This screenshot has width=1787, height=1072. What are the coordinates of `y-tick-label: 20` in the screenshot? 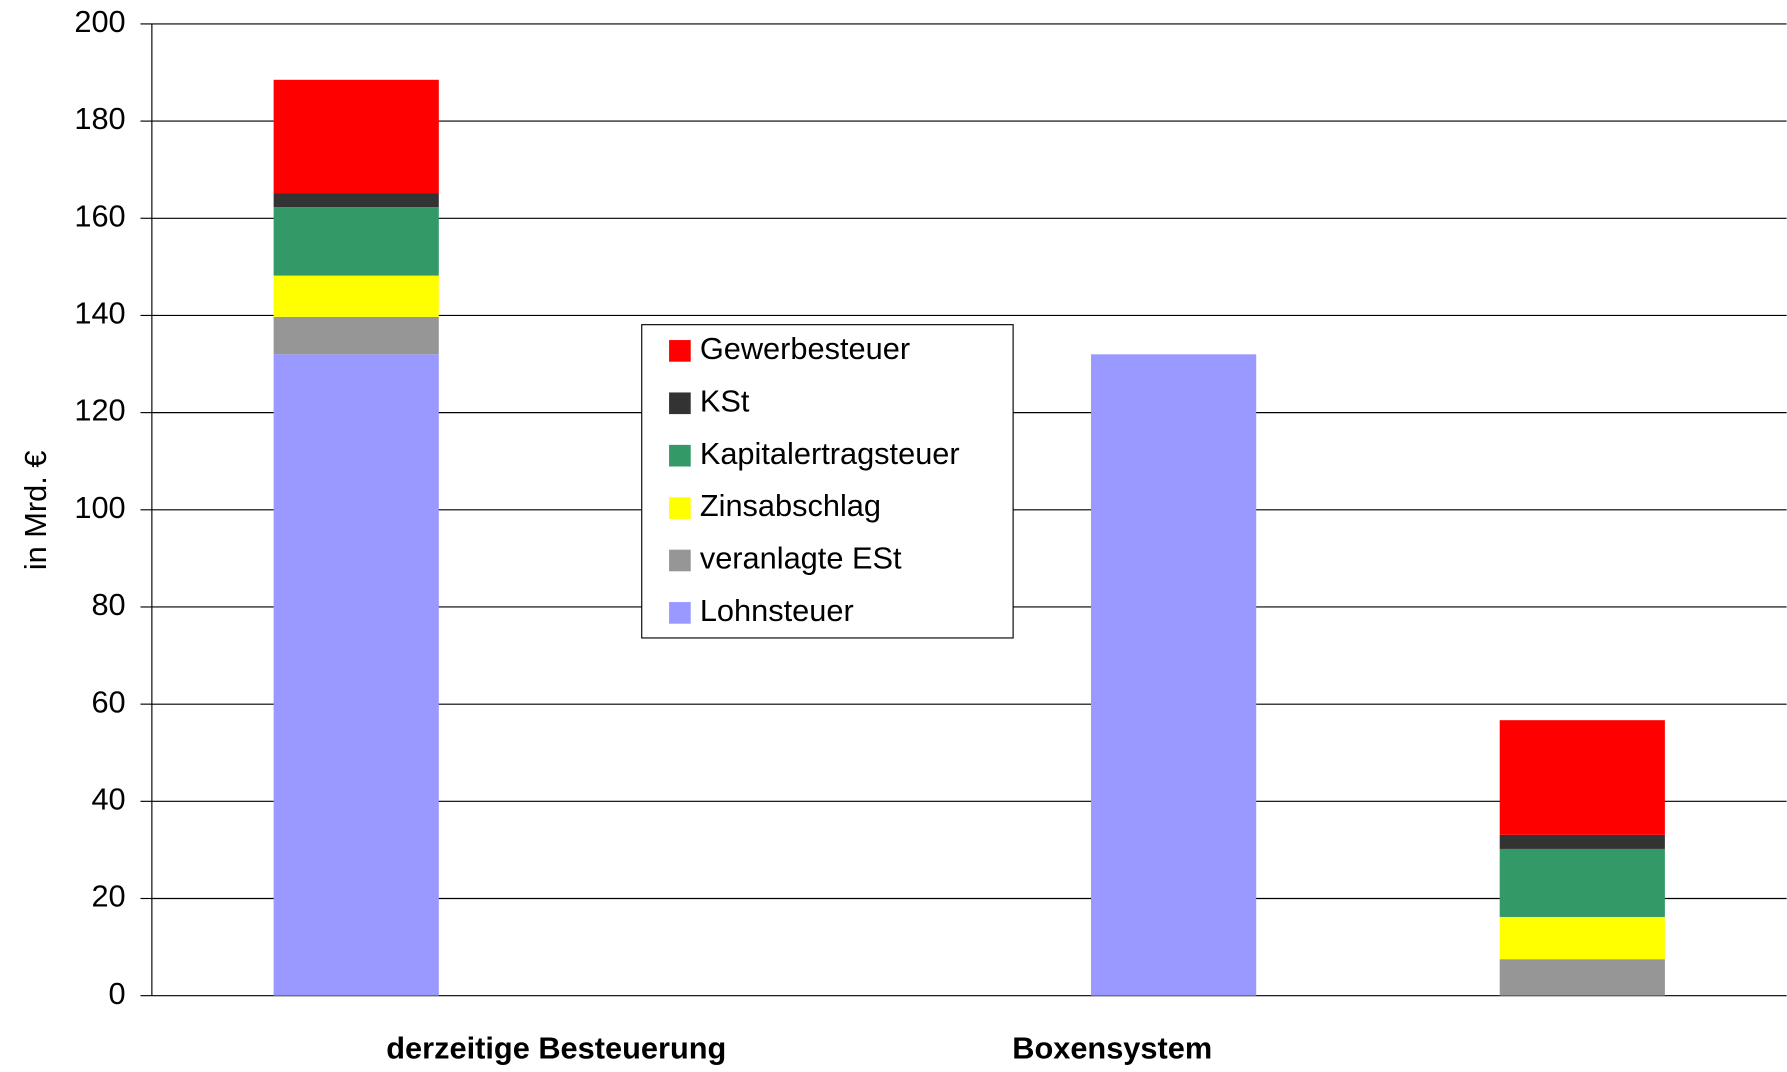 It's located at (108, 896).